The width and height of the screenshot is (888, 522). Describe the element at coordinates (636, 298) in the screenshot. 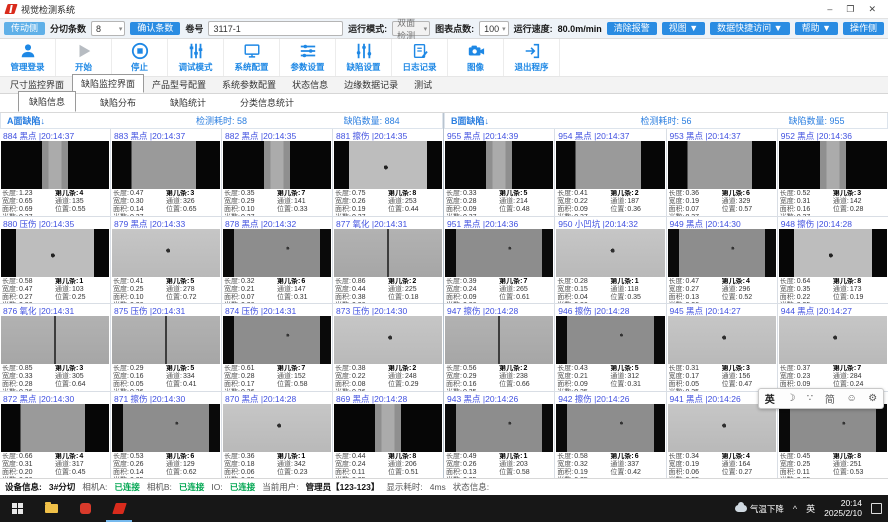

I see `metric-position: 位置:0.35` at that location.